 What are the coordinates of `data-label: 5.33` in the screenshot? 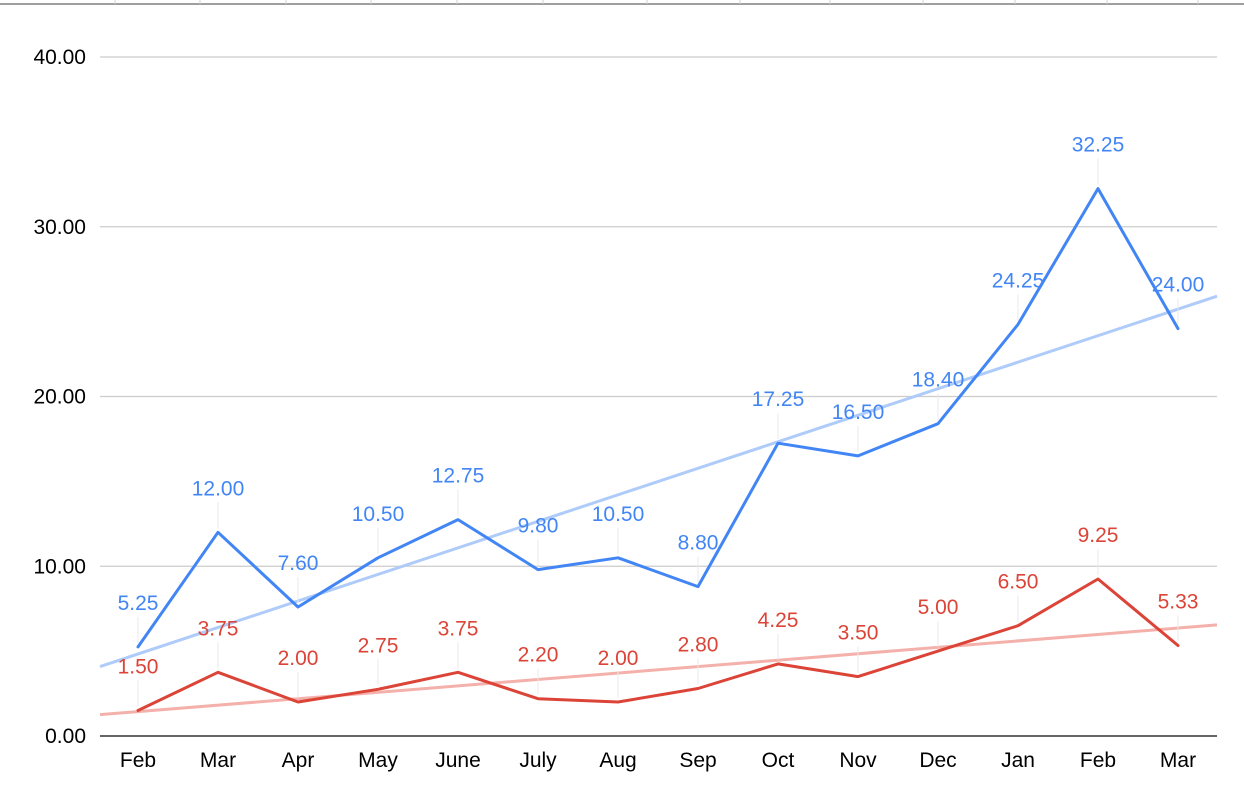 It's located at (1178, 602).